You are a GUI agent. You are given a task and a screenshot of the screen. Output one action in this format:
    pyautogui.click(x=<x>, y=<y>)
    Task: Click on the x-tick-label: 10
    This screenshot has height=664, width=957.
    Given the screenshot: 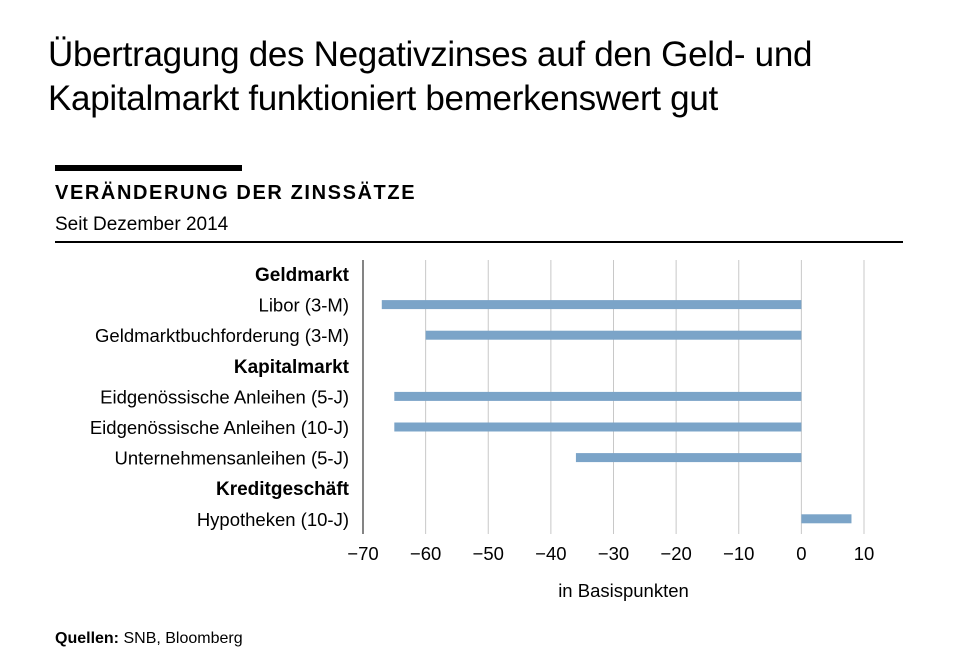 What is the action you would take?
    pyautogui.click(x=864, y=553)
    